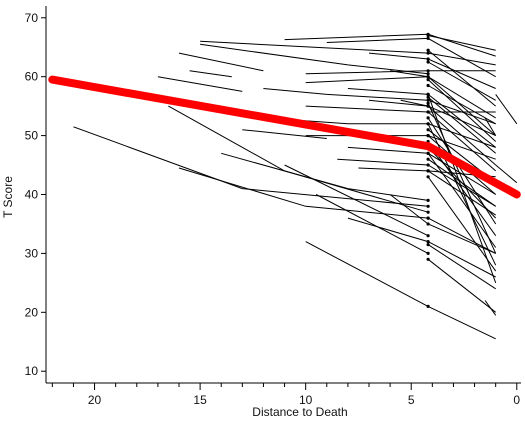  I want to click on y-tick-label: 40, so click(32, 195).